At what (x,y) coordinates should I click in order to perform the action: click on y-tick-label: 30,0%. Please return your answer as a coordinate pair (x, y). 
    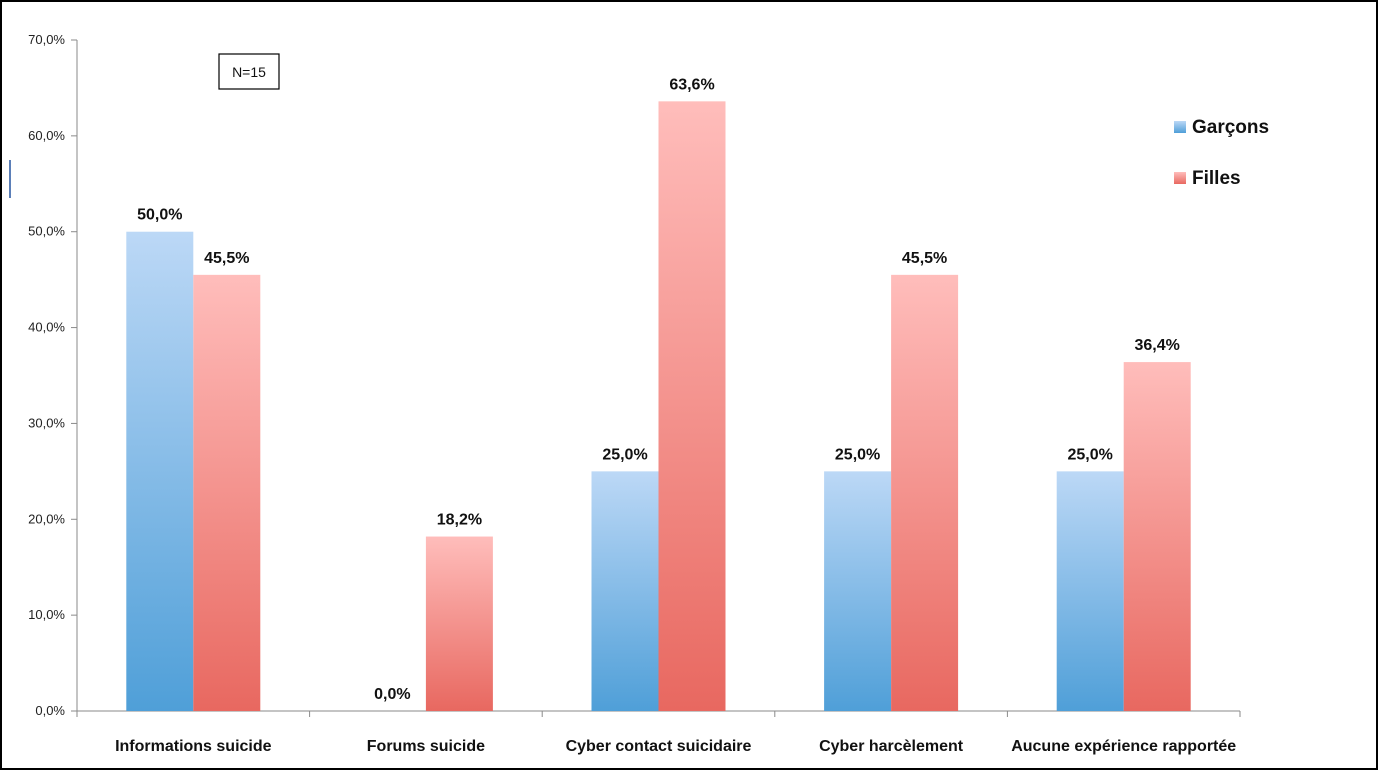
    Looking at the image, I should click on (46, 422).